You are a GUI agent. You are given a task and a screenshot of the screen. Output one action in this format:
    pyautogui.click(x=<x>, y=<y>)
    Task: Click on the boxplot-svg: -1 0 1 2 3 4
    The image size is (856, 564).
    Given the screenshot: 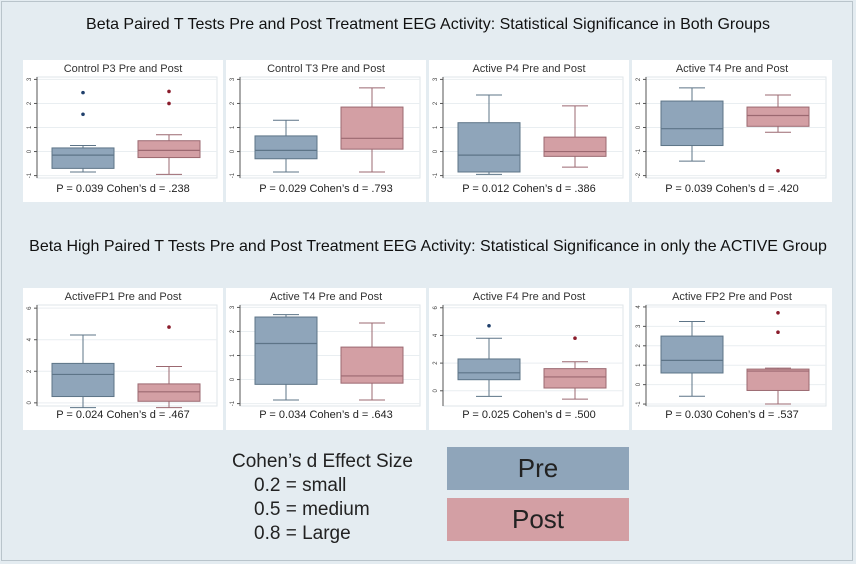 What is the action you would take?
    pyautogui.click(x=731, y=355)
    